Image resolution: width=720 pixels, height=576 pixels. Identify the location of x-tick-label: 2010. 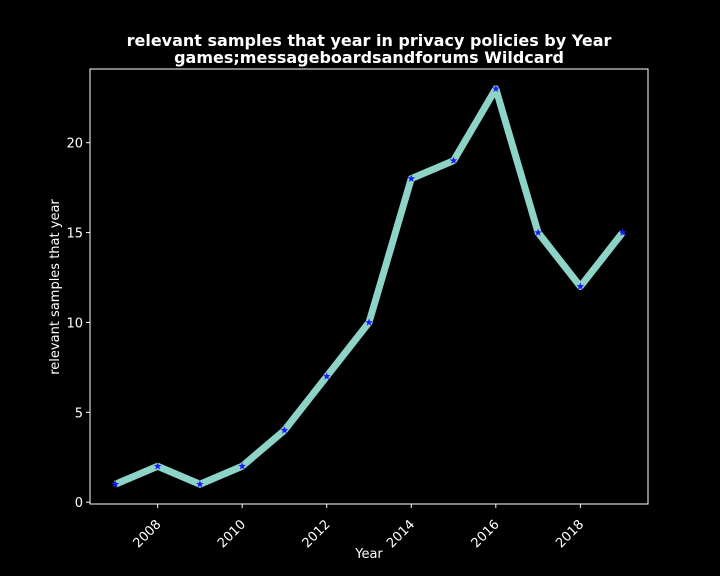
(232, 534).